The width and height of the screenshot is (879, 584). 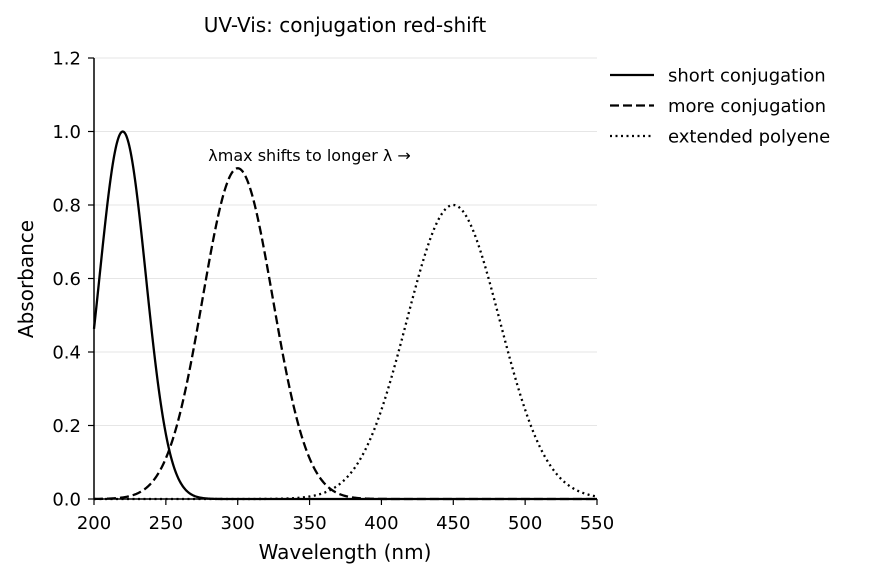 I want to click on y-tick-label: 0.2, so click(x=66, y=426).